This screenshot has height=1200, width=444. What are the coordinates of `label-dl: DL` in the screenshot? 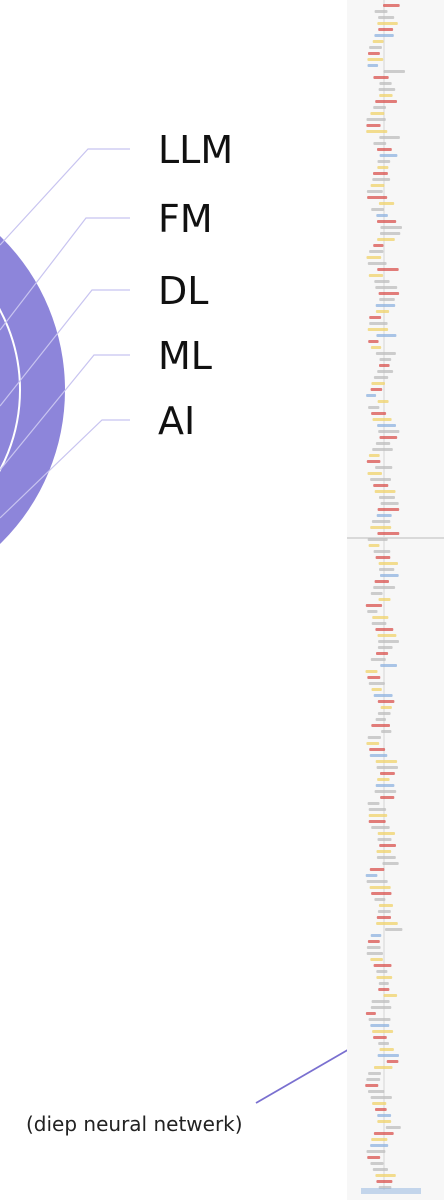 It's located at (183, 291).